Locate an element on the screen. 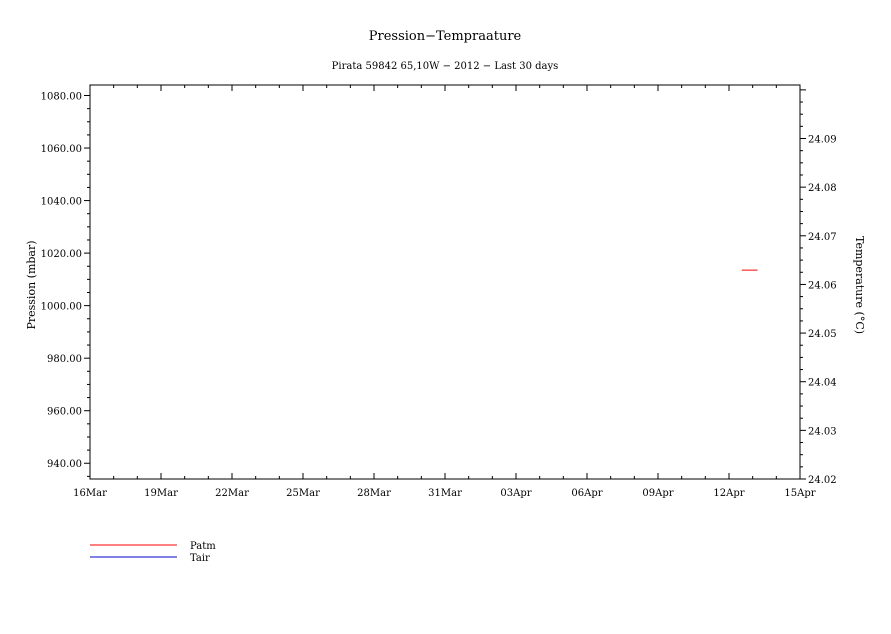 Image resolution: width=891 pixels, height=634 pixels. y-tick-label: 1020.00 is located at coordinates (61, 254).